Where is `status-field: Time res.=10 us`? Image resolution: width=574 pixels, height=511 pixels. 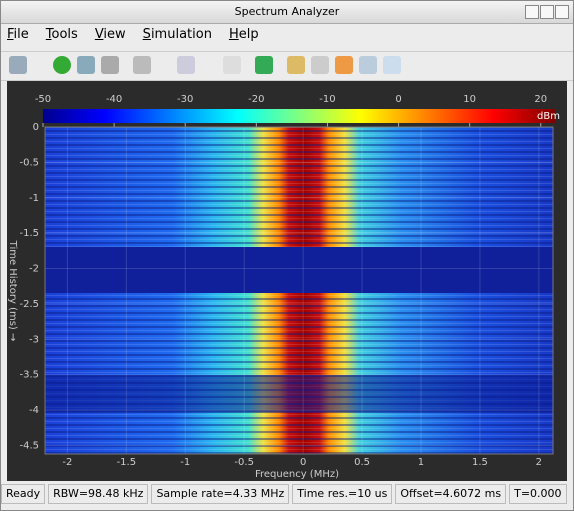 status-field: Time res.=10 us is located at coordinates (342, 494).